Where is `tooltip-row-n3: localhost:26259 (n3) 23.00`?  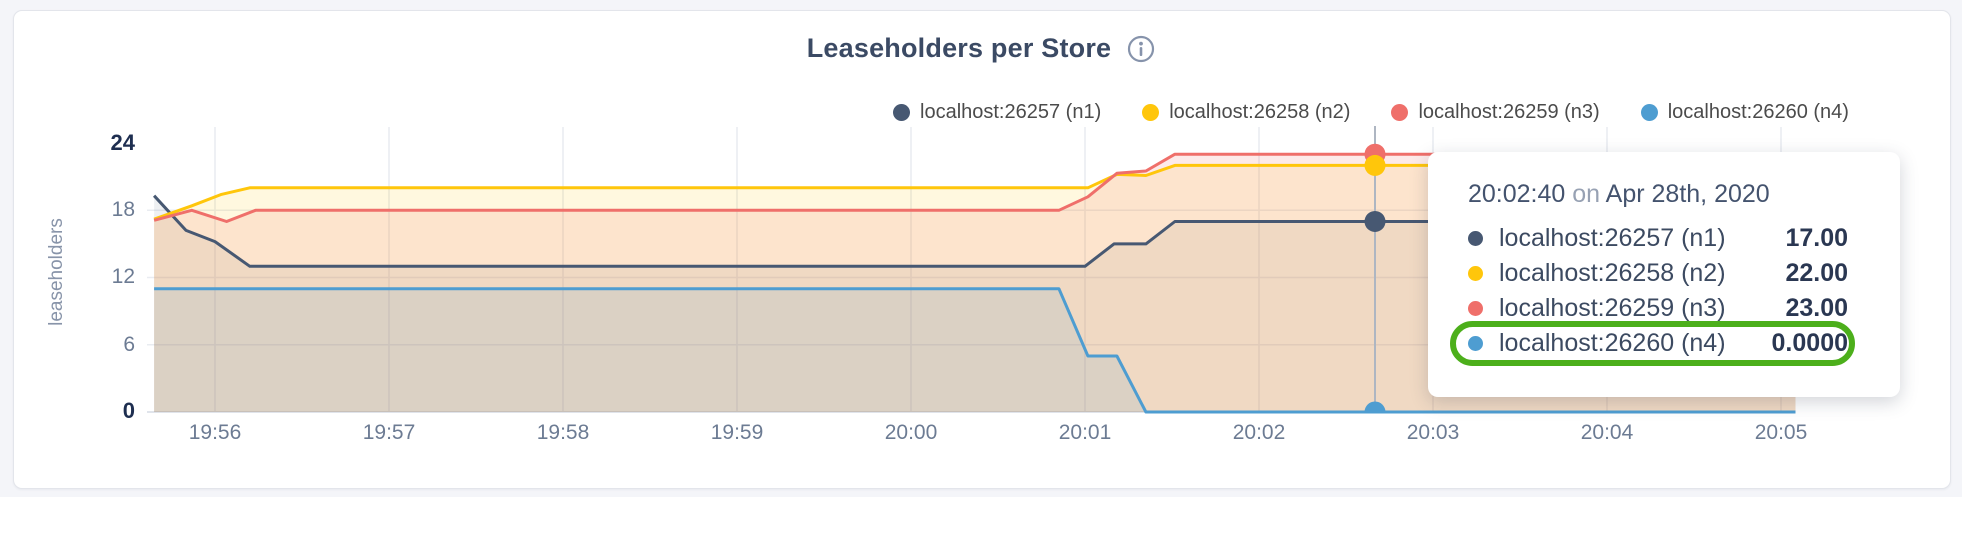
tooltip-row-n3: localhost:26259 (n3) 23.00 is located at coordinates (1664, 308).